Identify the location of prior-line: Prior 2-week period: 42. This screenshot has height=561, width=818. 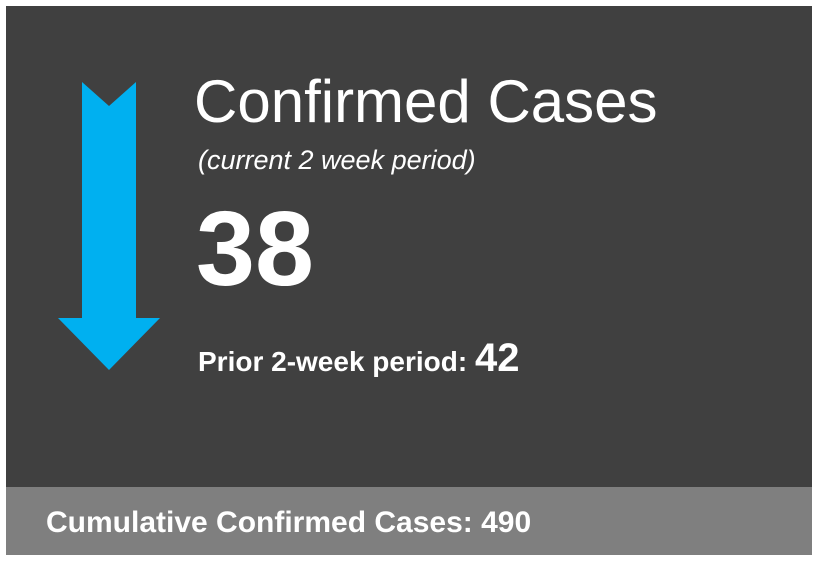
(358, 358).